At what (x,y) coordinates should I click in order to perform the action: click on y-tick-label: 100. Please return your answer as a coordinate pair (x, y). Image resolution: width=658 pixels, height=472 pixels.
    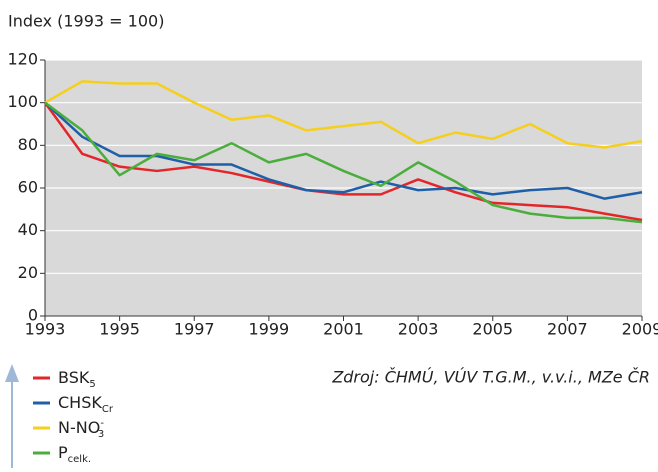
    Looking at the image, I should click on (22, 101).